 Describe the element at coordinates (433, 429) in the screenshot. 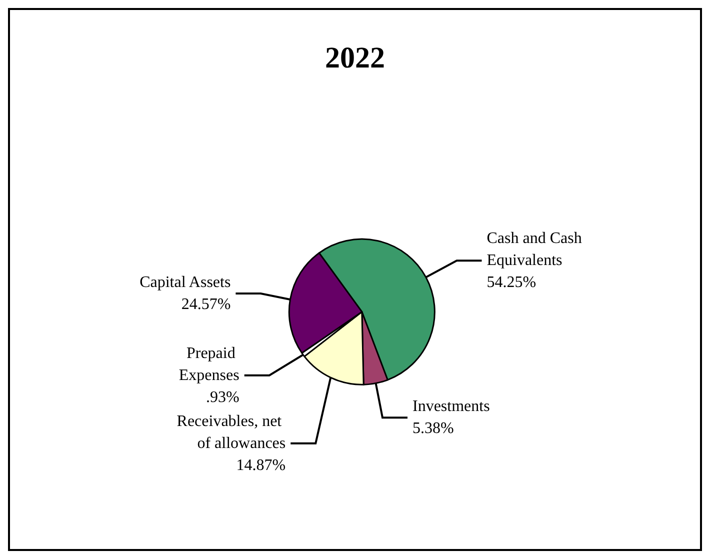

I see `data-label: 5.38%` at that location.